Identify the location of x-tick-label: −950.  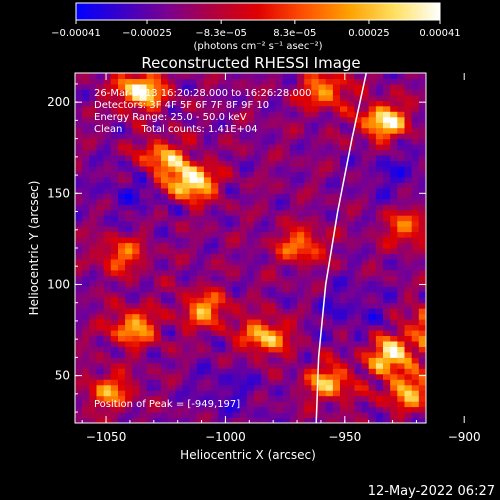
(344, 437).